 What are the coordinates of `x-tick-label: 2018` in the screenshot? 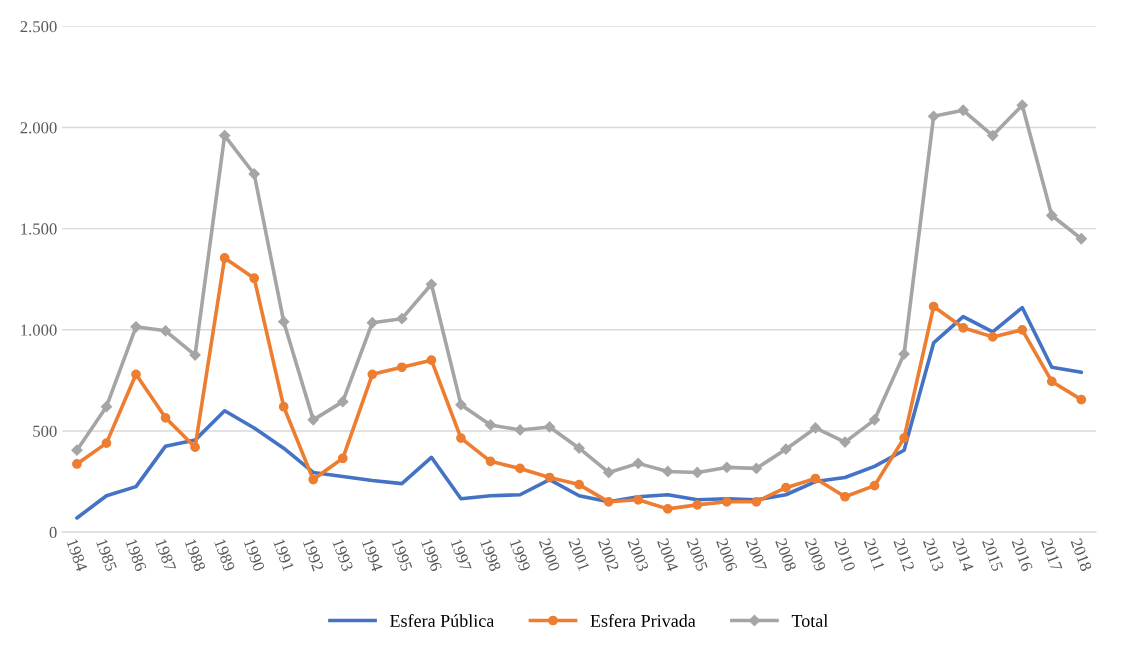 It's located at (1081, 554).